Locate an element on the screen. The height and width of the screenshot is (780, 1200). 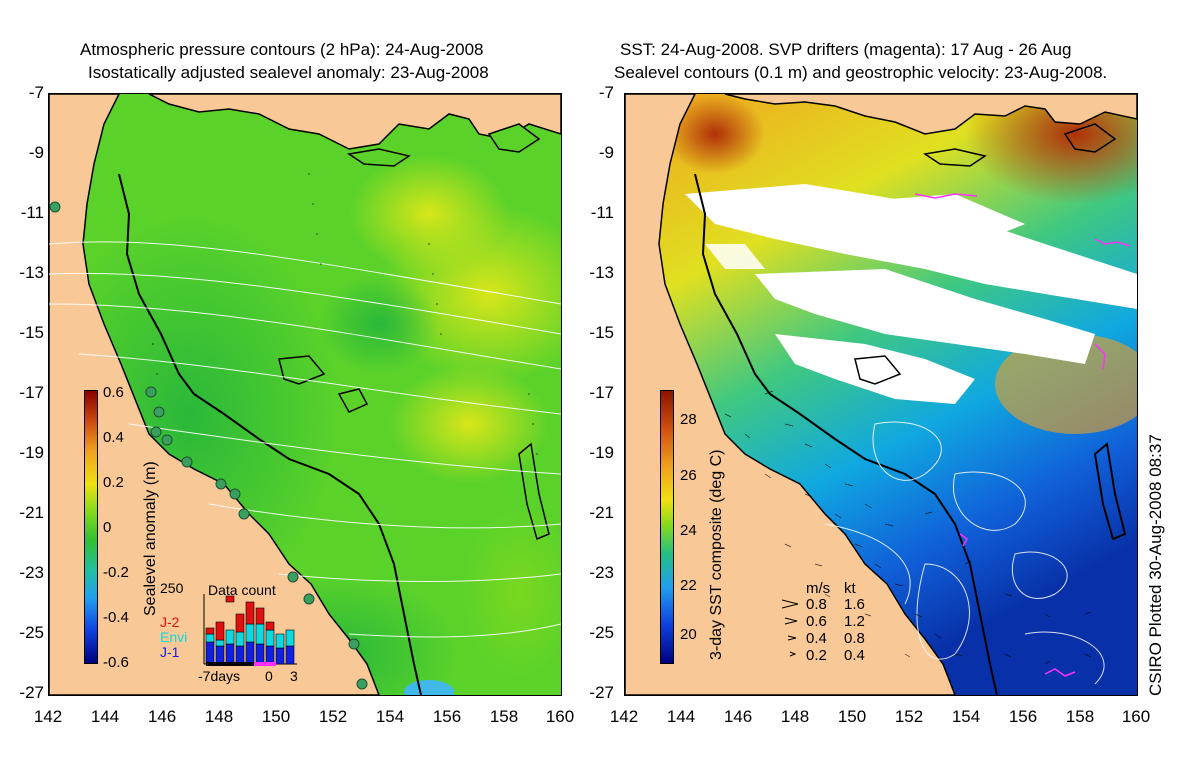
velocity-key-header-kt: kt is located at coordinates (850, 588).